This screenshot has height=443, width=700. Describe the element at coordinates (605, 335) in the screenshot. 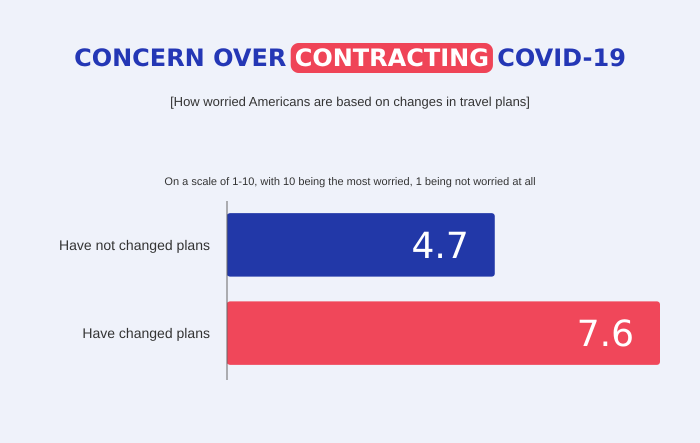

I see `data-label: 7.6` at that location.